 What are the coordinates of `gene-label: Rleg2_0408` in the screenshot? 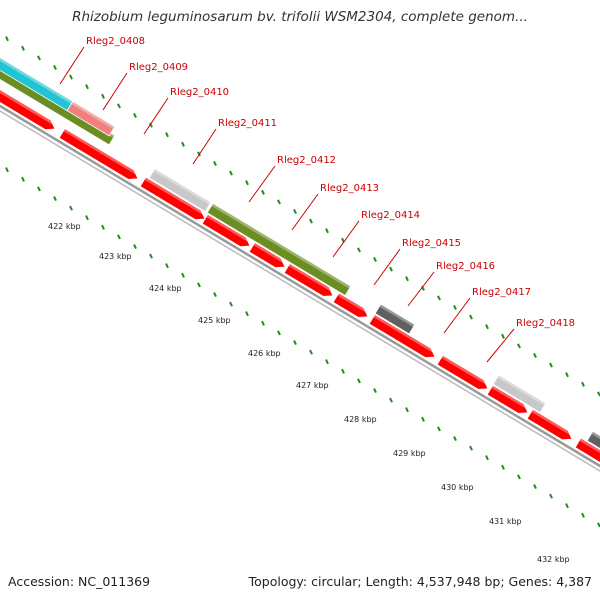 It's located at (115, 41).